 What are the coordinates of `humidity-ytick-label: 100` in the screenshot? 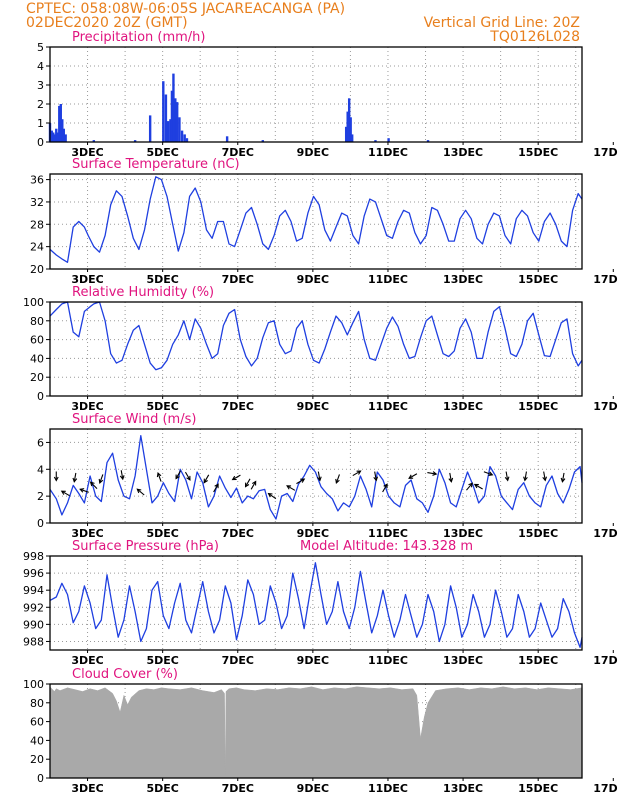 It's located at (33, 302).